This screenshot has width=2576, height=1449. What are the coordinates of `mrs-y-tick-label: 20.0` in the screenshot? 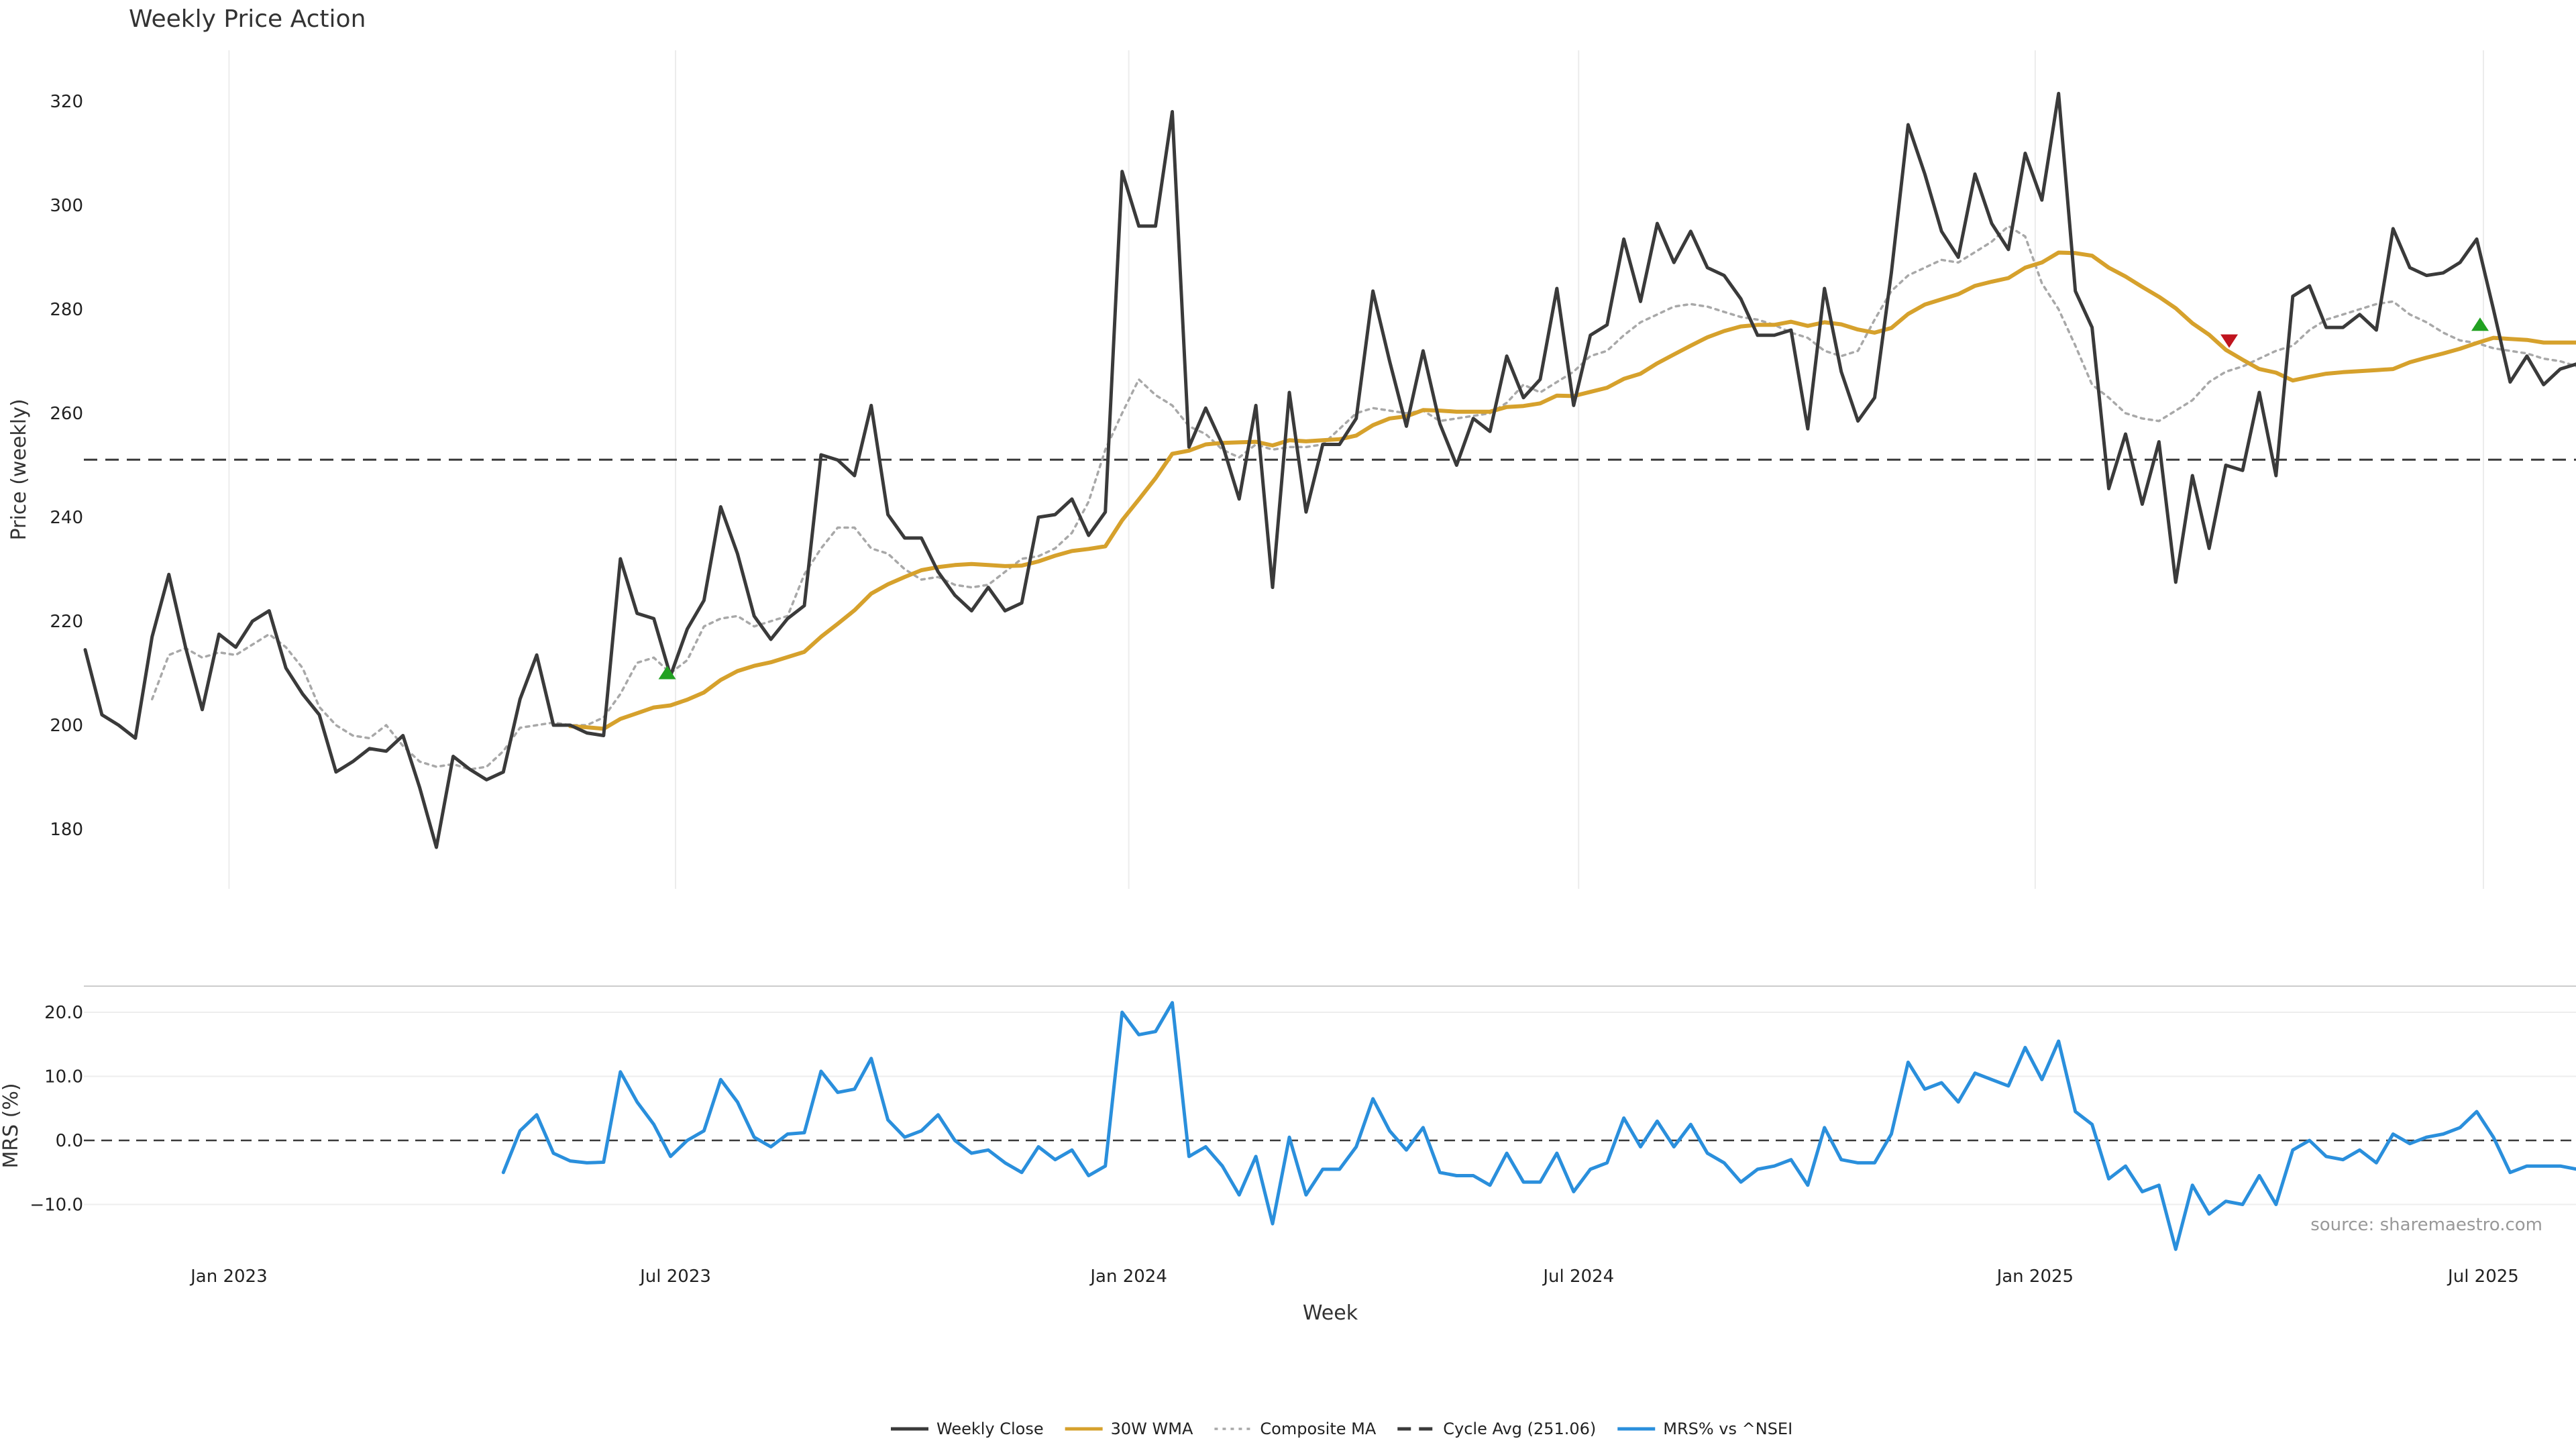 It's located at (63, 1013).